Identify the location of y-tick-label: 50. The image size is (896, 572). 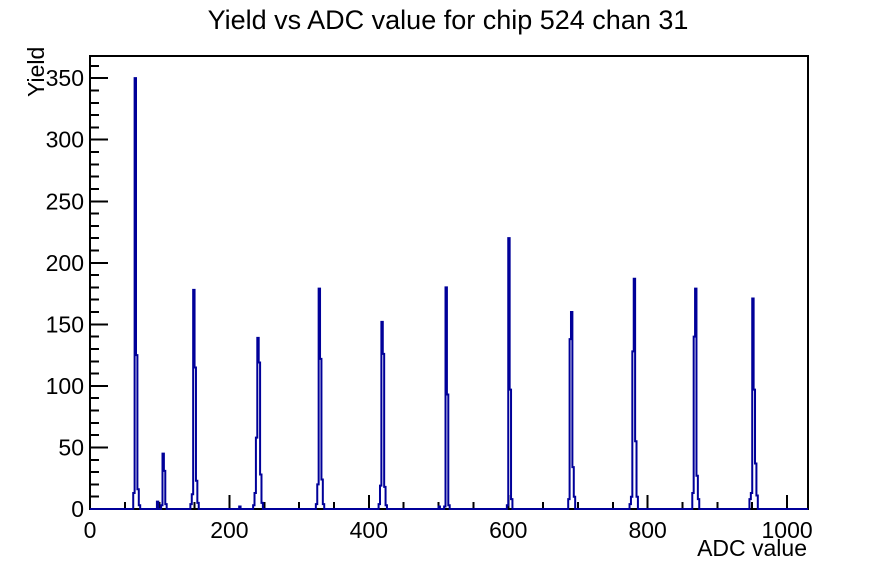
(71, 447).